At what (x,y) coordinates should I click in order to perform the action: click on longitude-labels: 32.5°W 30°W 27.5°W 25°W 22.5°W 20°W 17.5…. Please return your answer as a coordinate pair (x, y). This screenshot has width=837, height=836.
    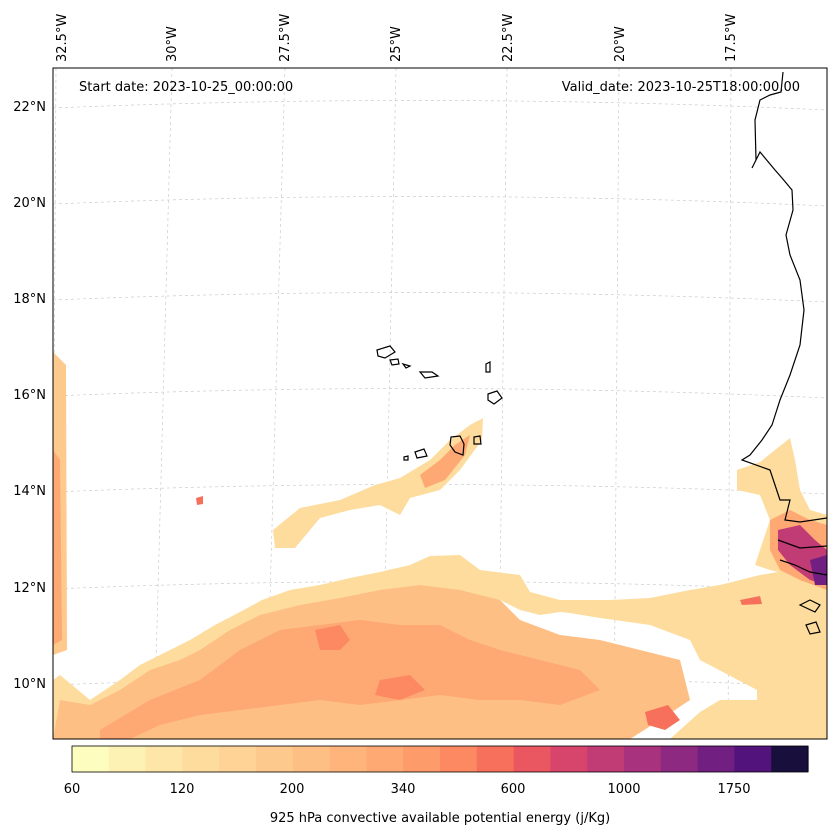
    Looking at the image, I should click on (397, 38).